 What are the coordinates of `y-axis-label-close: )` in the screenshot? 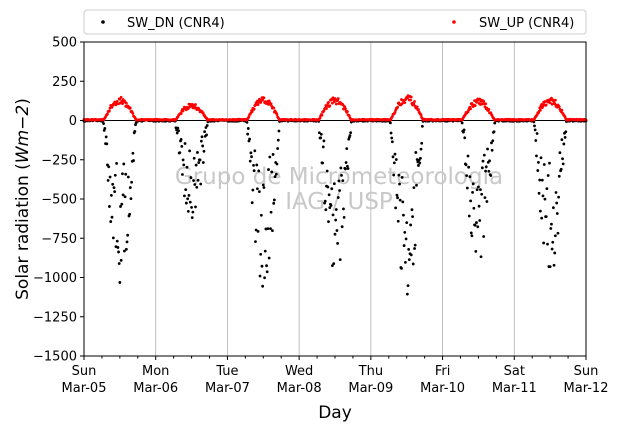 It's located at (23, 101).